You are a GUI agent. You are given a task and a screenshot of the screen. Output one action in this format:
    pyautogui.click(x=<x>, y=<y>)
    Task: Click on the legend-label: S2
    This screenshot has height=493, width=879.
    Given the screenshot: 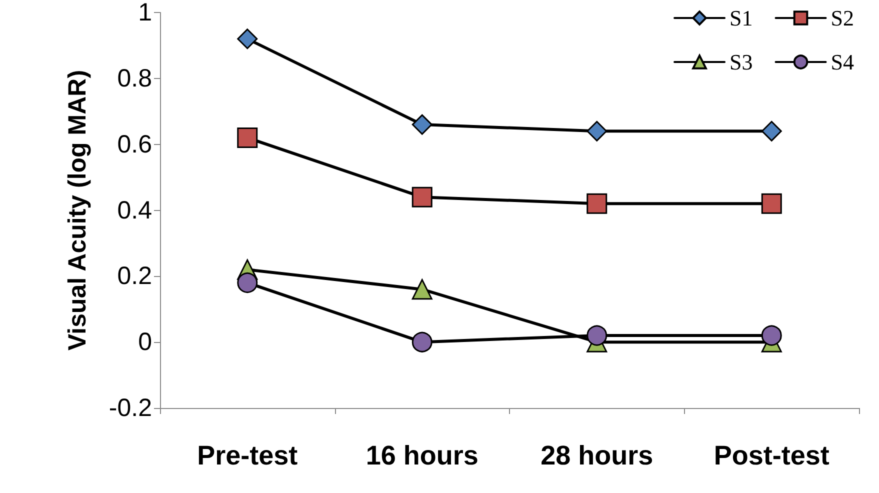 What is the action you would take?
    pyautogui.click(x=842, y=18)
    